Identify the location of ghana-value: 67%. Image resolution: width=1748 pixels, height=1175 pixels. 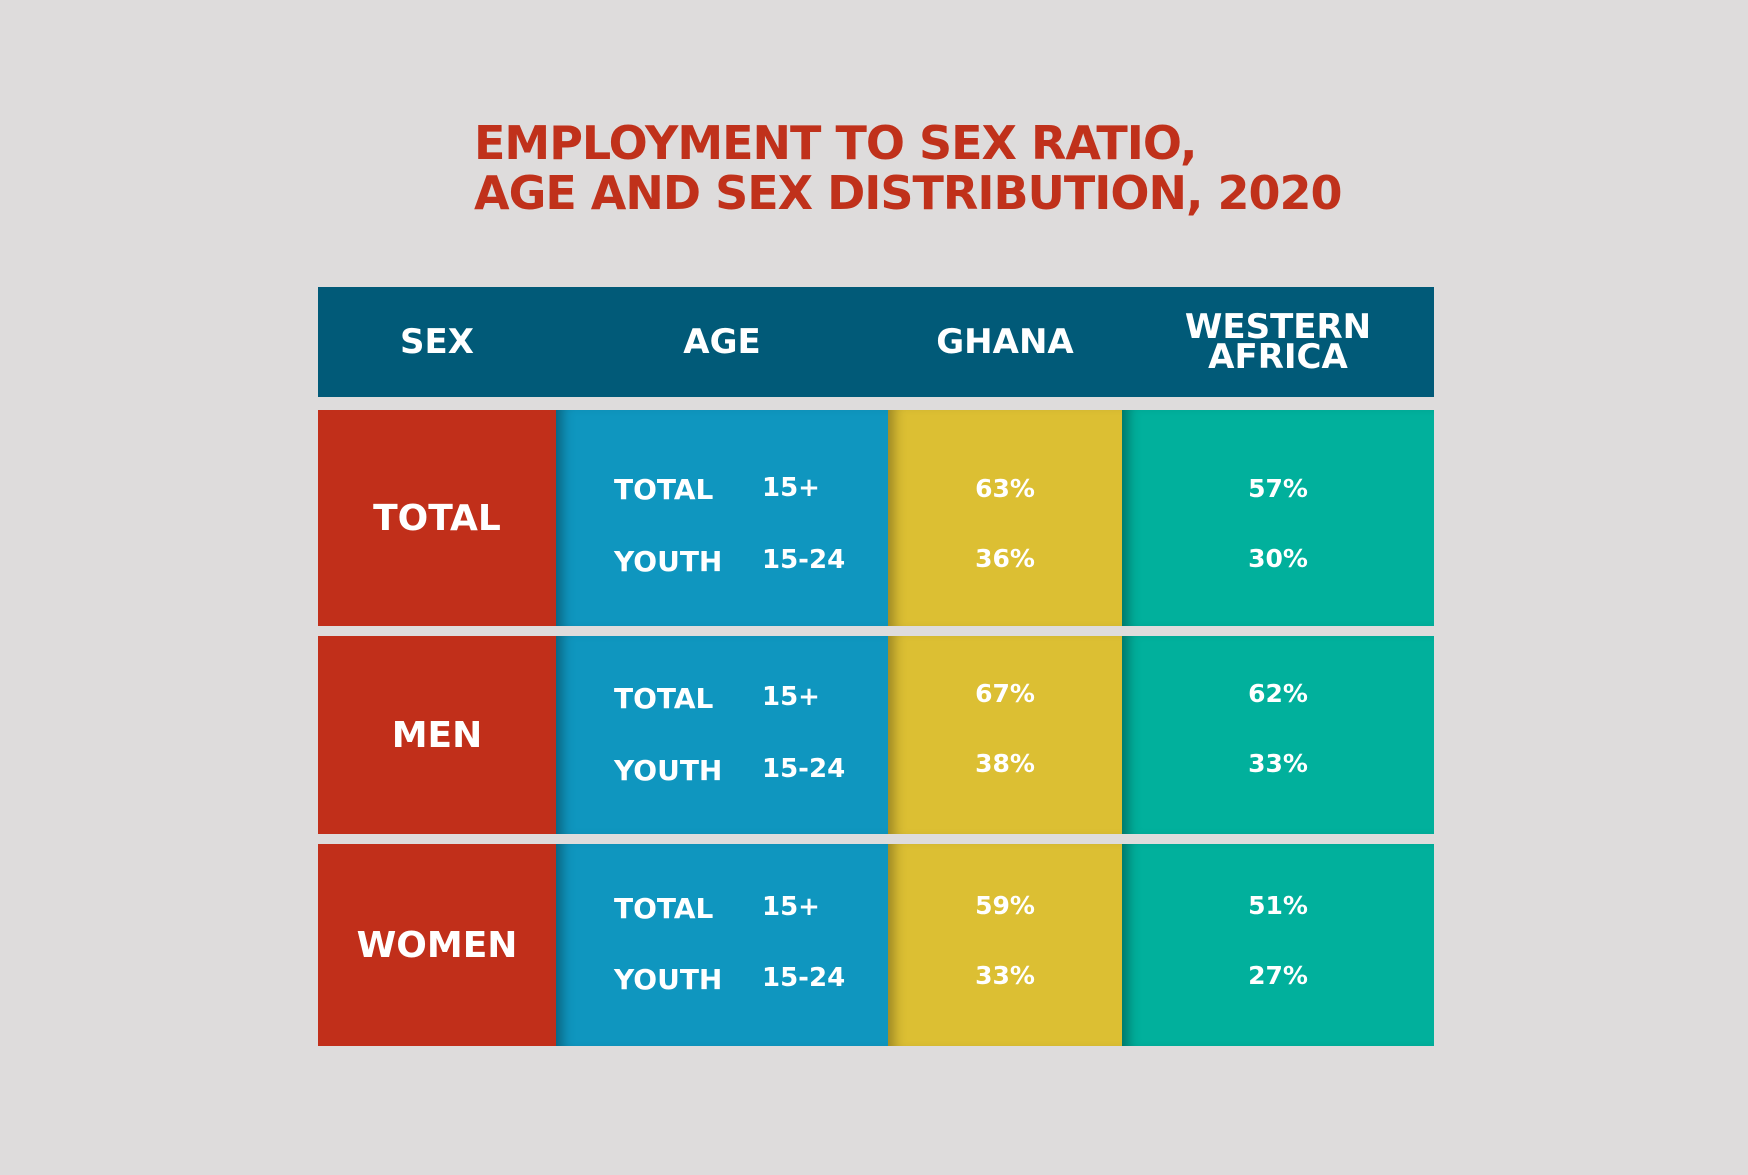
(1005, 693).